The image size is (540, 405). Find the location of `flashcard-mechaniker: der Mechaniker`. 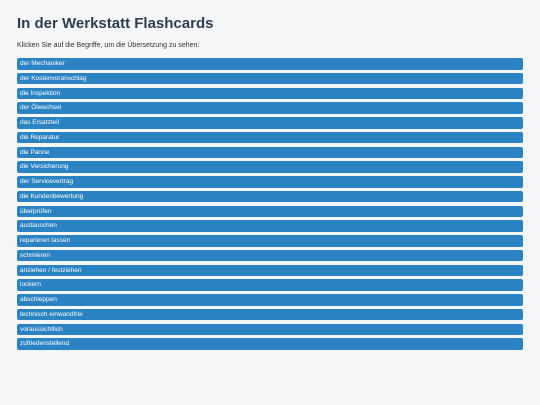

flashcard-mechaniker: der Mechaniker is located at coordinates (270, 64).